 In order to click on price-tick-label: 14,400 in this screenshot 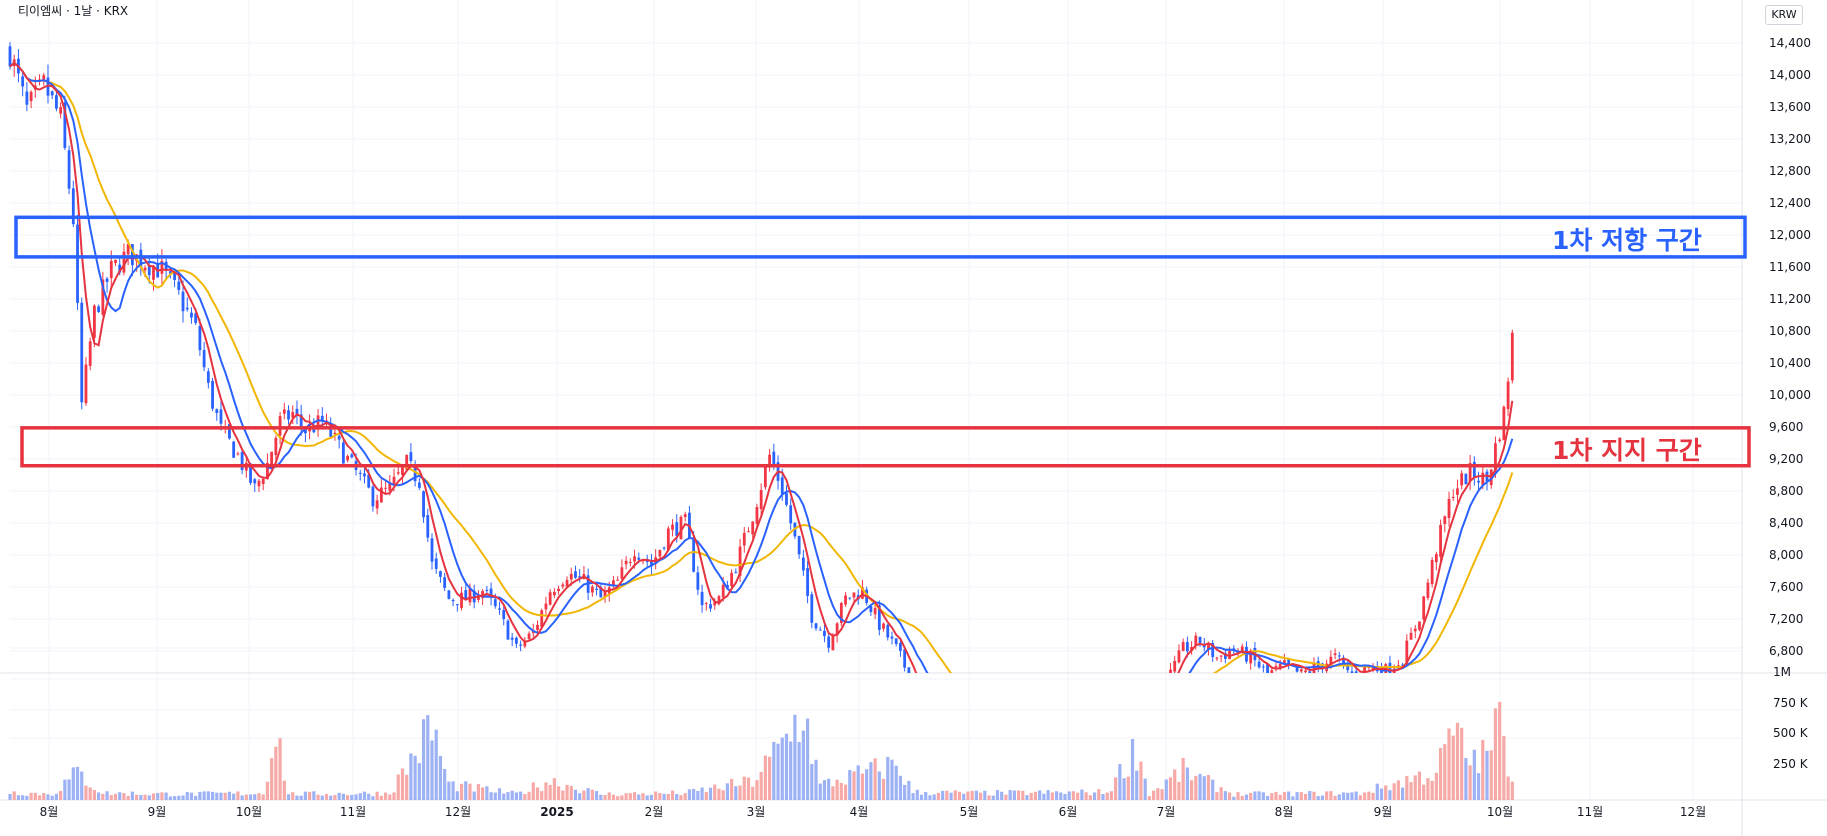, I will do `click(1790, 43)`.